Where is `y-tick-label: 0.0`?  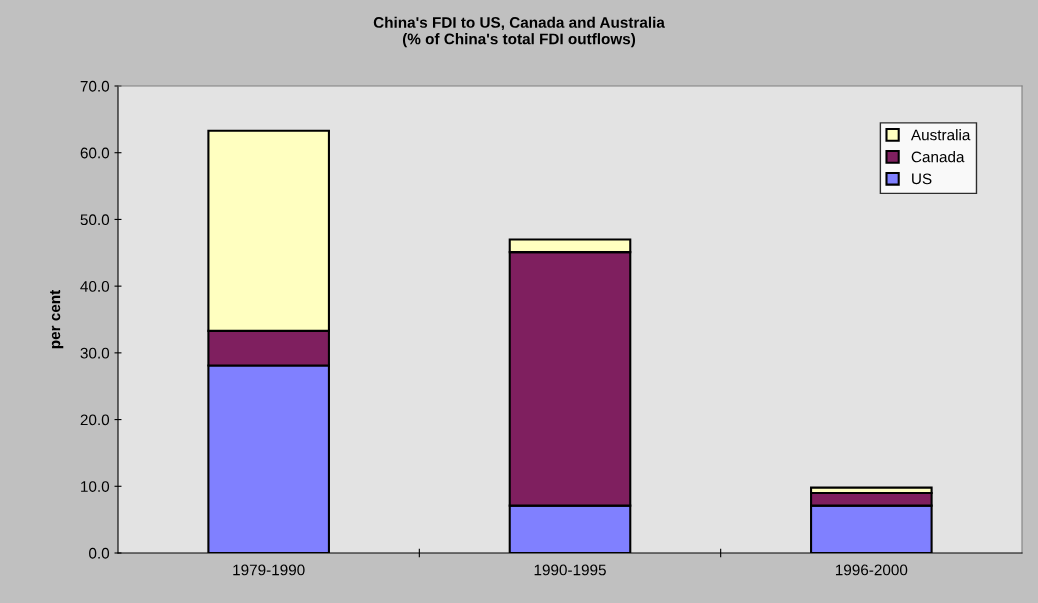
y-tick-label: 0.0 is located at coordinates (99, 553).